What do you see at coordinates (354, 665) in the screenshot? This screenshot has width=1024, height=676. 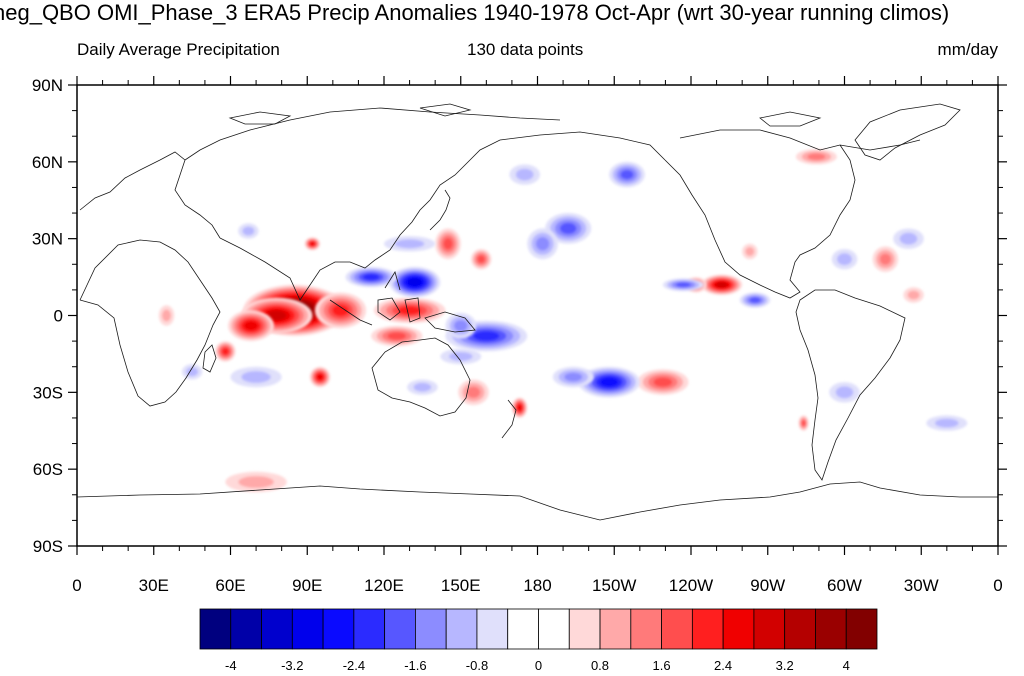 I see `colorbar-label: -2.4` at bounding box center [354, 665].